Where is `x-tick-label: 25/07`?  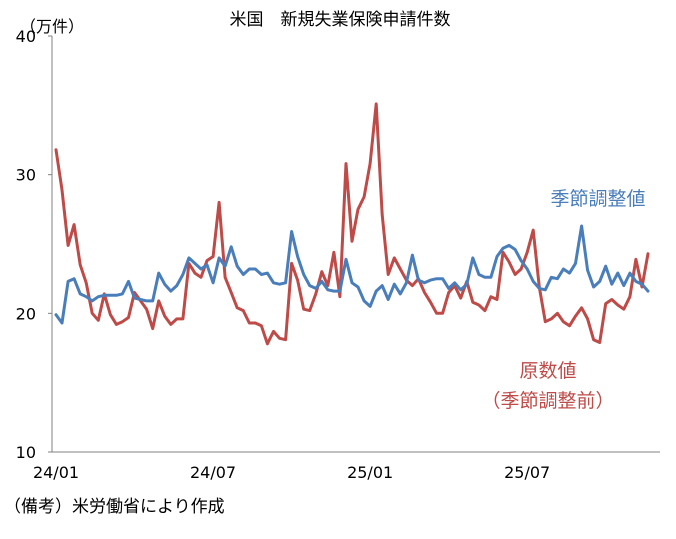 x-tick-label: 25/07 is located at coordinates (527, 472).